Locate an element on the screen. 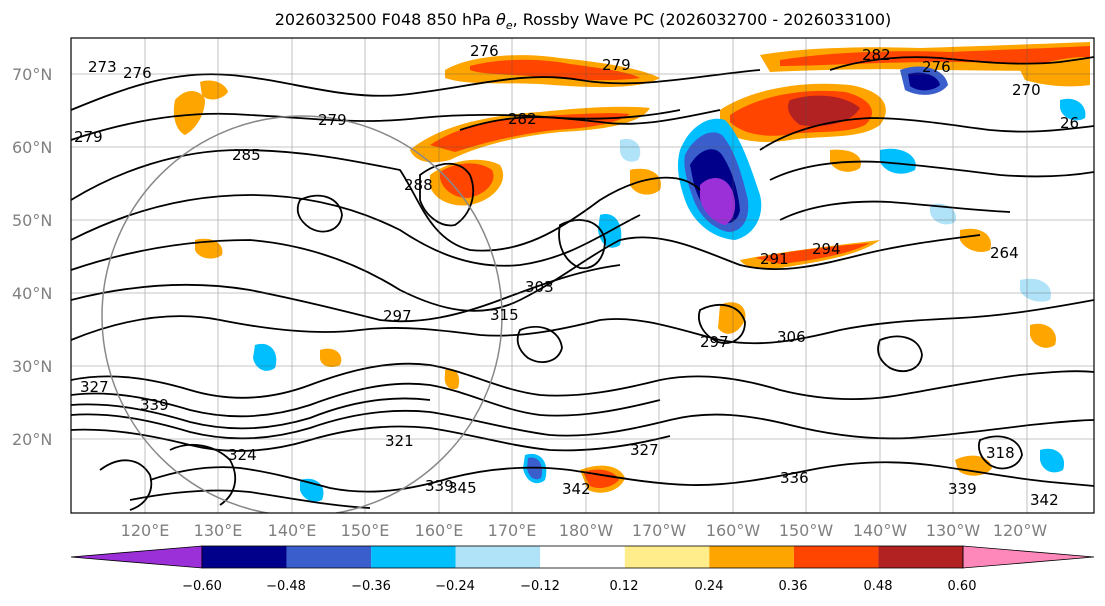 This screenshot has width=1105, height=606. lon-label: 170°E is located at coordinates (512, 530).